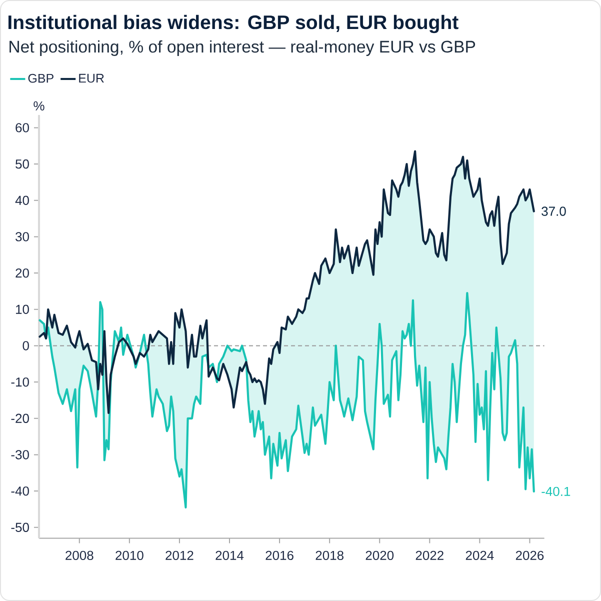  I want to click on x-tick-label: 2024, so click(480, 555).